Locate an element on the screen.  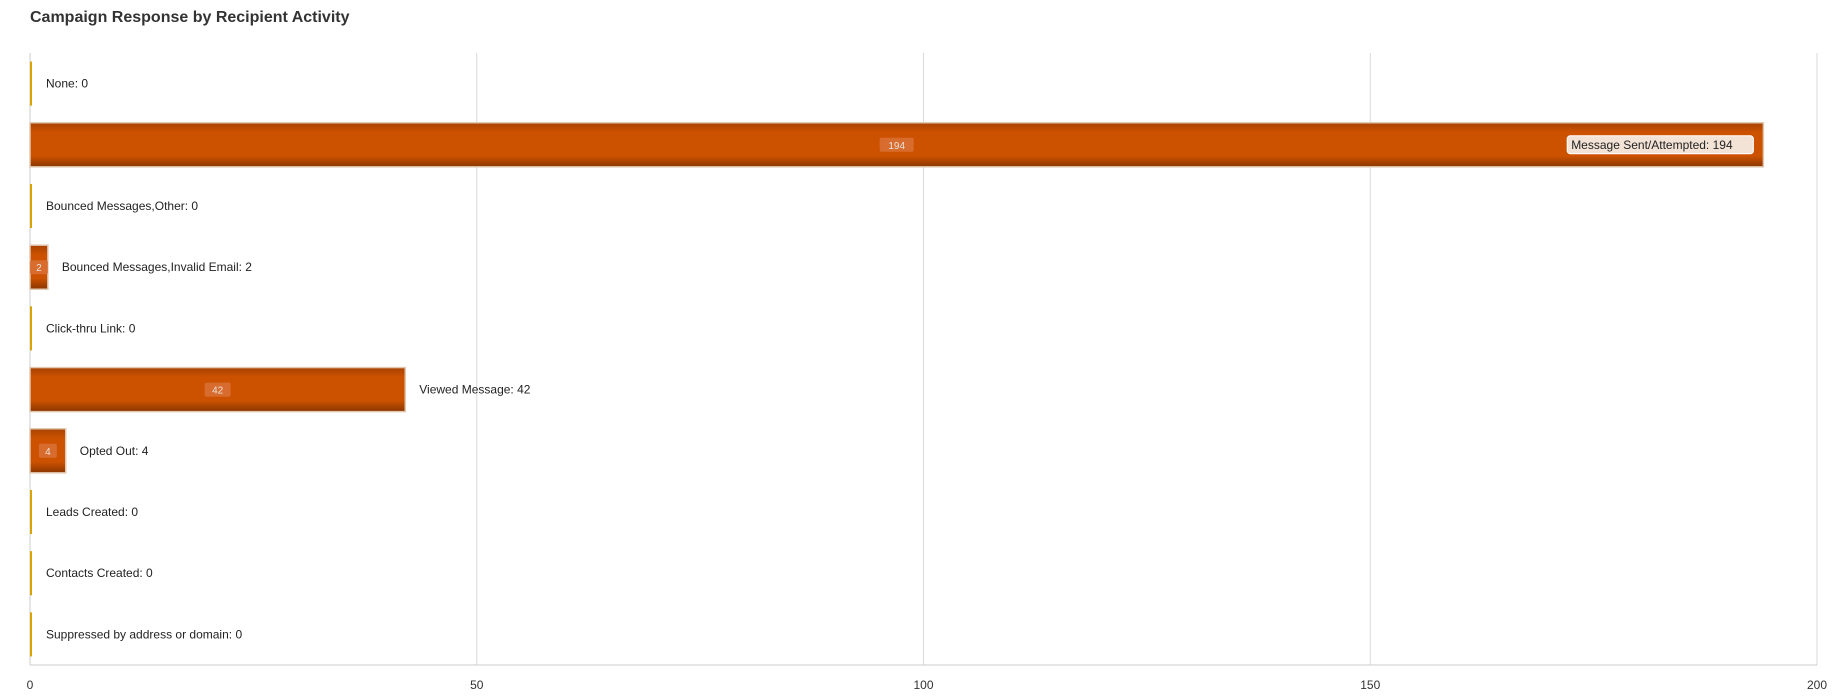
bar-label-bg is located at coordinates (1660, 145).